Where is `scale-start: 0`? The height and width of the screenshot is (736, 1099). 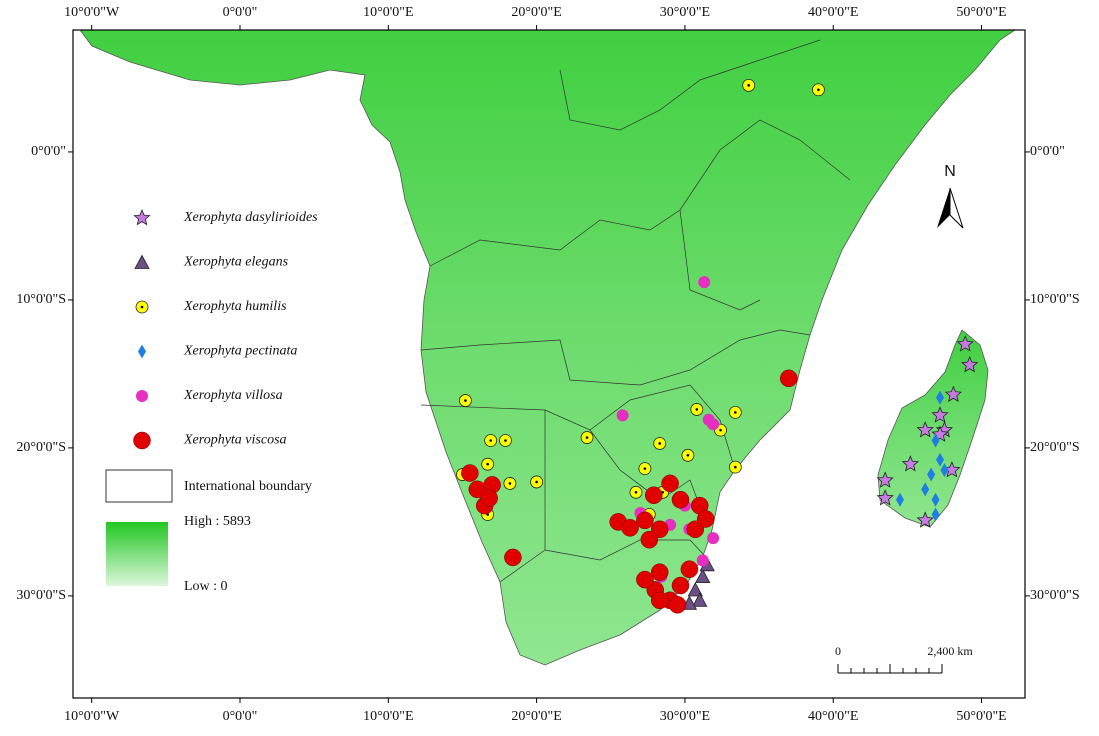
scale-start: 0 is located at coordinates (838, 651).